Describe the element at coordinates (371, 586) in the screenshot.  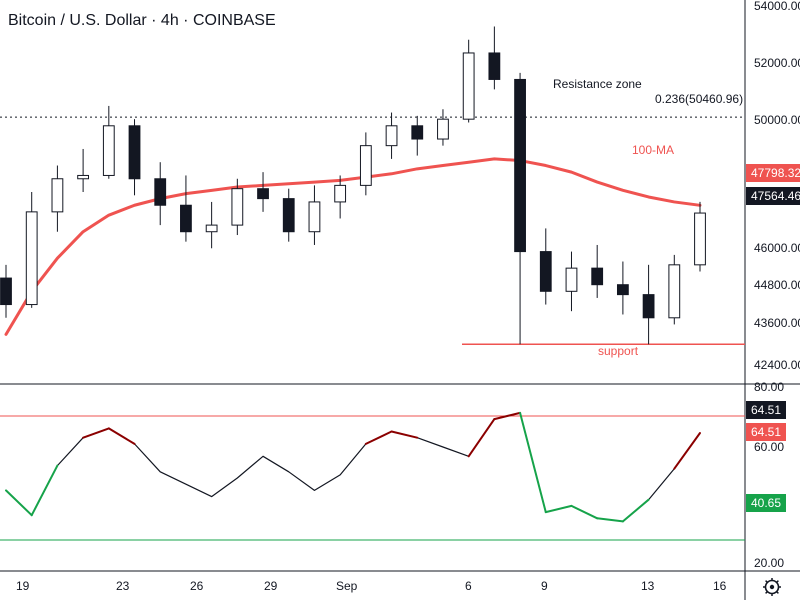
I see `x-axis-labels: 19 23 26 29 Sep 6 9 13 16` at that location.